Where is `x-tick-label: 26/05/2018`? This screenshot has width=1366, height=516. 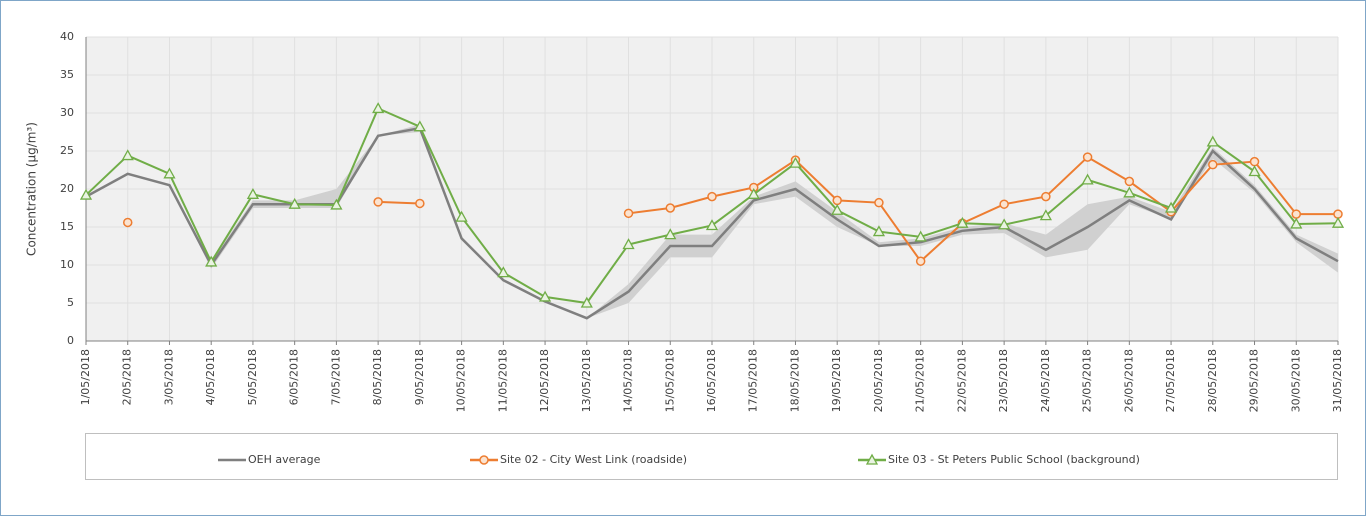 x-tick-label: 26/05/2018 is located at coordinates (1128, 380).